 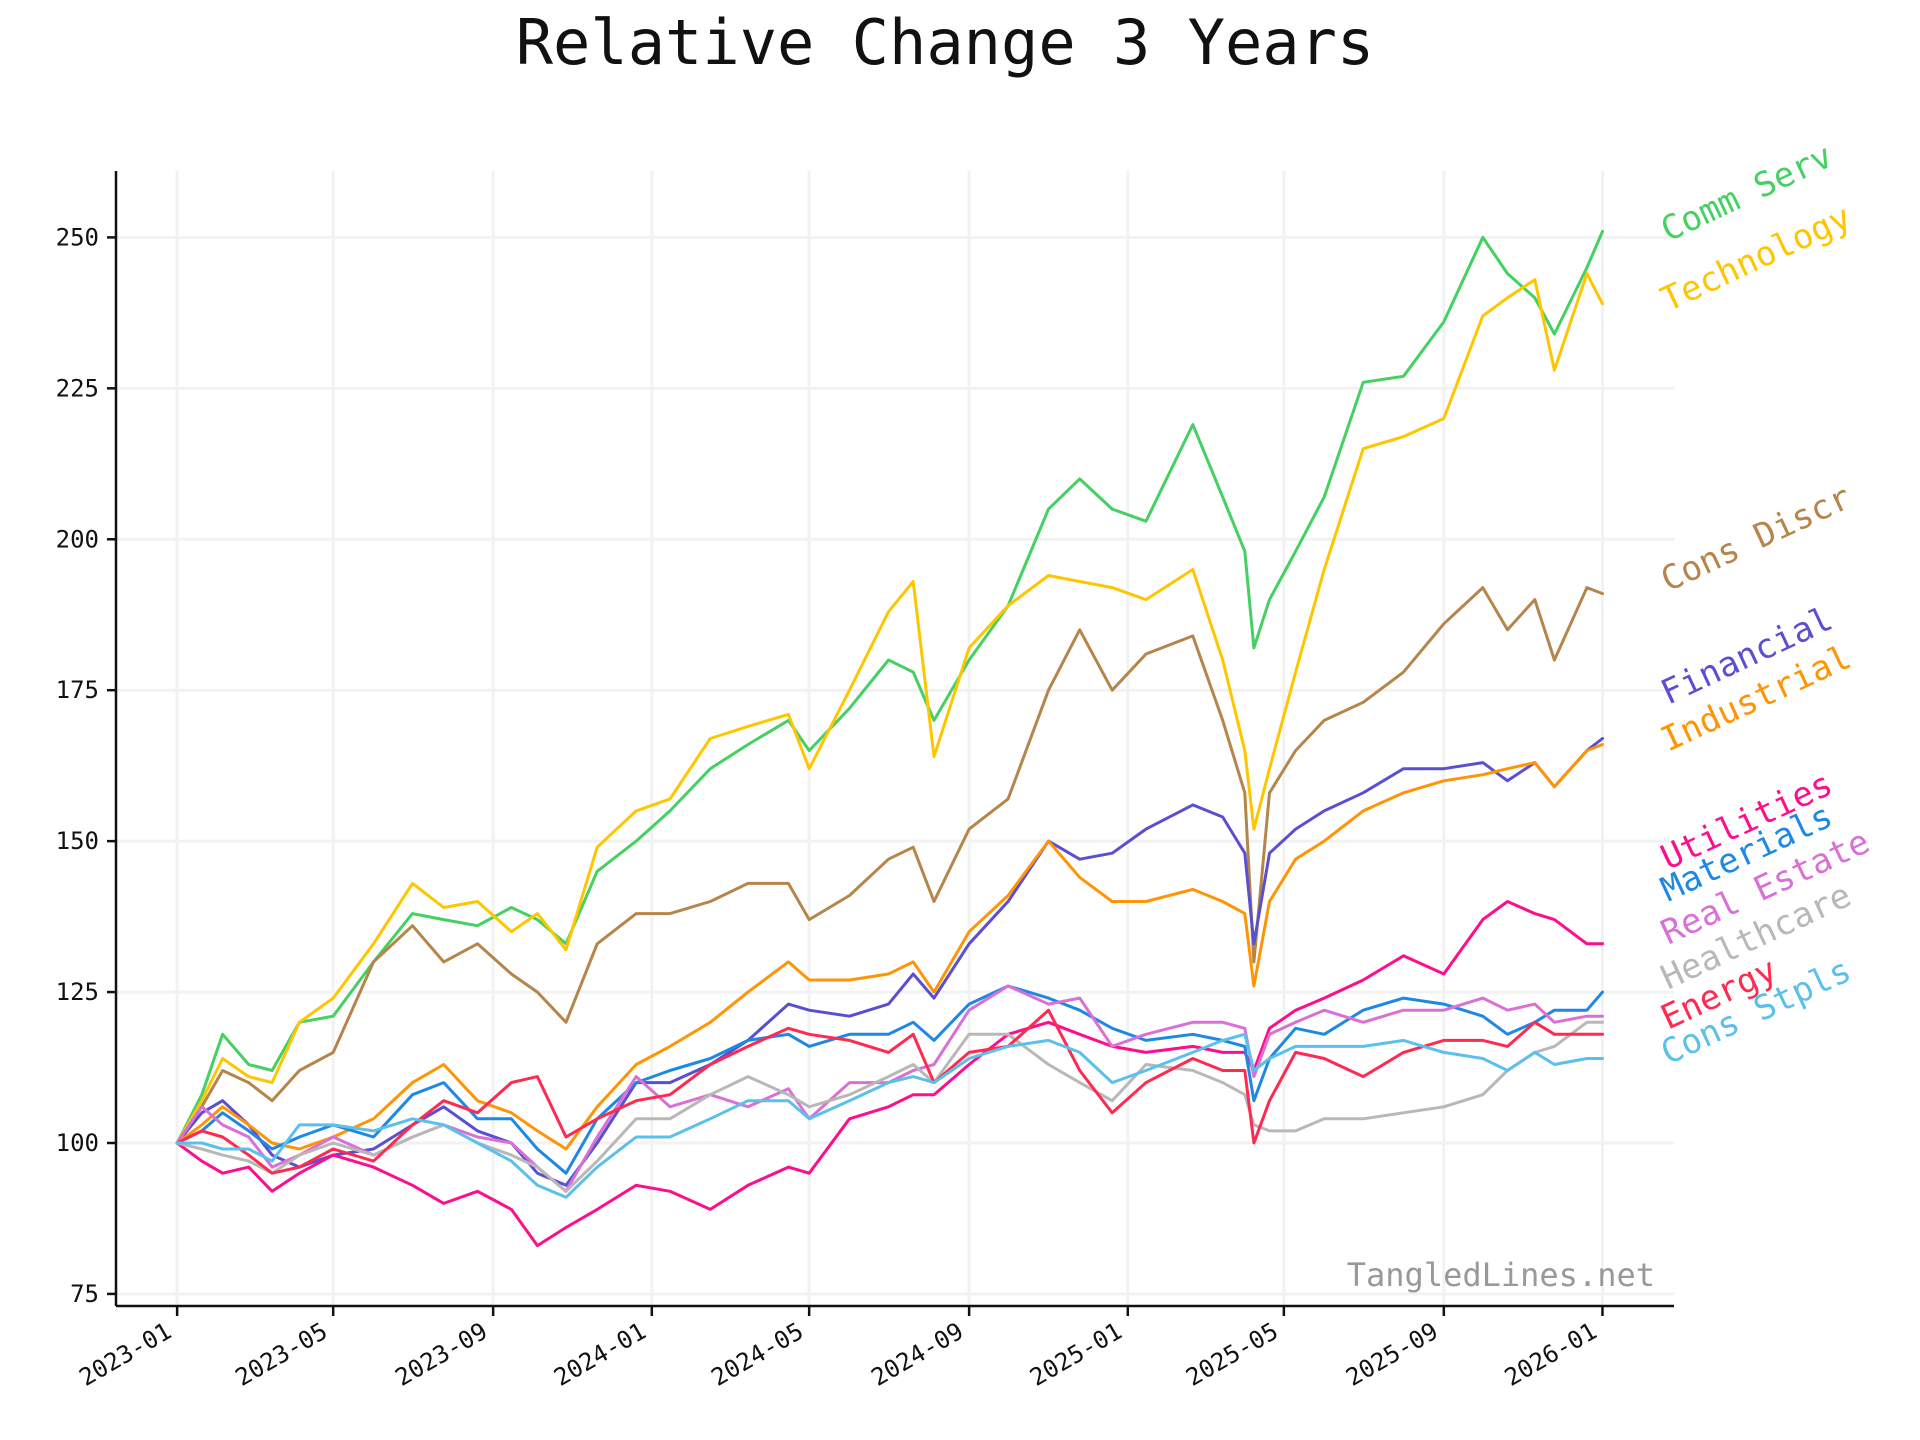 What do you see at coordinates (77, 841) in the screenshot?
I see `y-tick-label: 150` at bounding box center [77, 841].